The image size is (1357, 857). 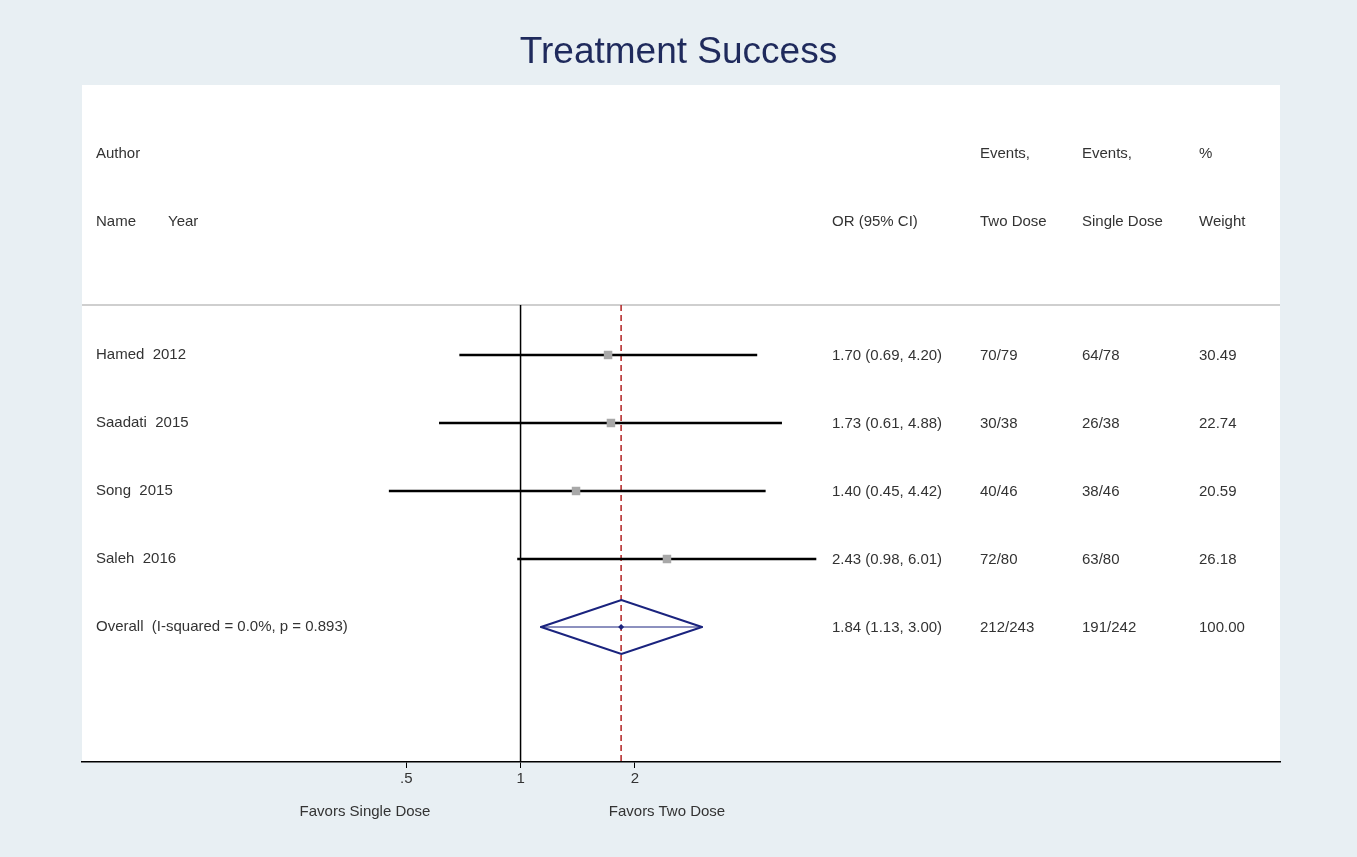 I want to click on text: Events, Single Dose, so click(x=1122, y=186).